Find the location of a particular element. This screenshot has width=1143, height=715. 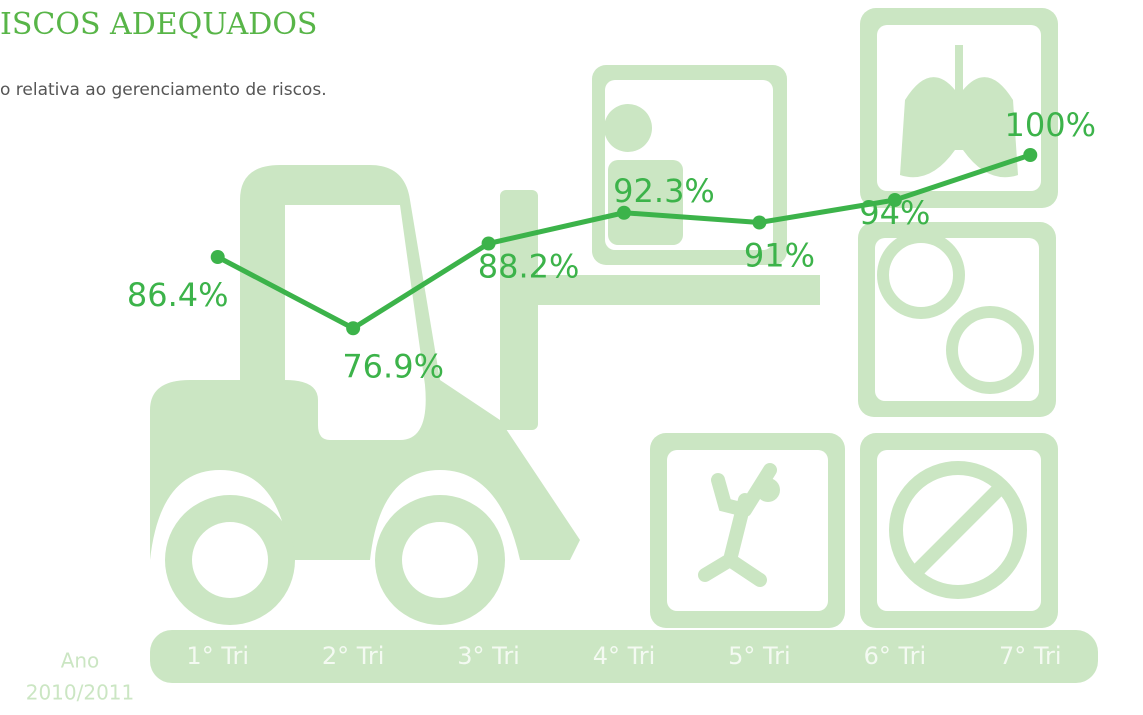

data-label: 94% is located at coordinates (894, 213).